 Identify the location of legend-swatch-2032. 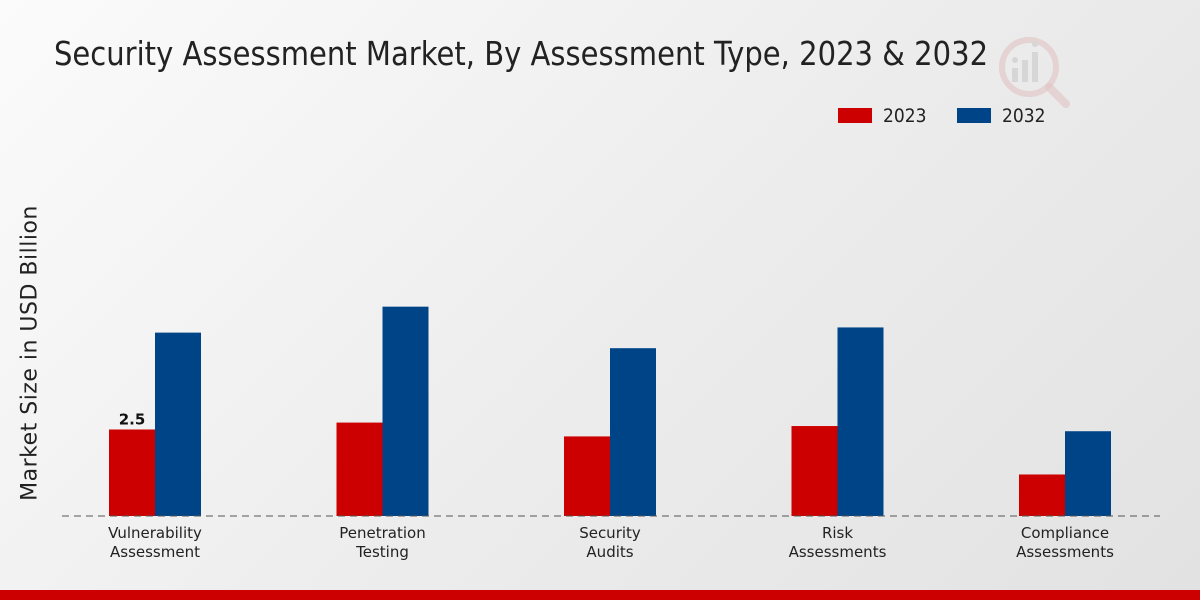
(974, 115).